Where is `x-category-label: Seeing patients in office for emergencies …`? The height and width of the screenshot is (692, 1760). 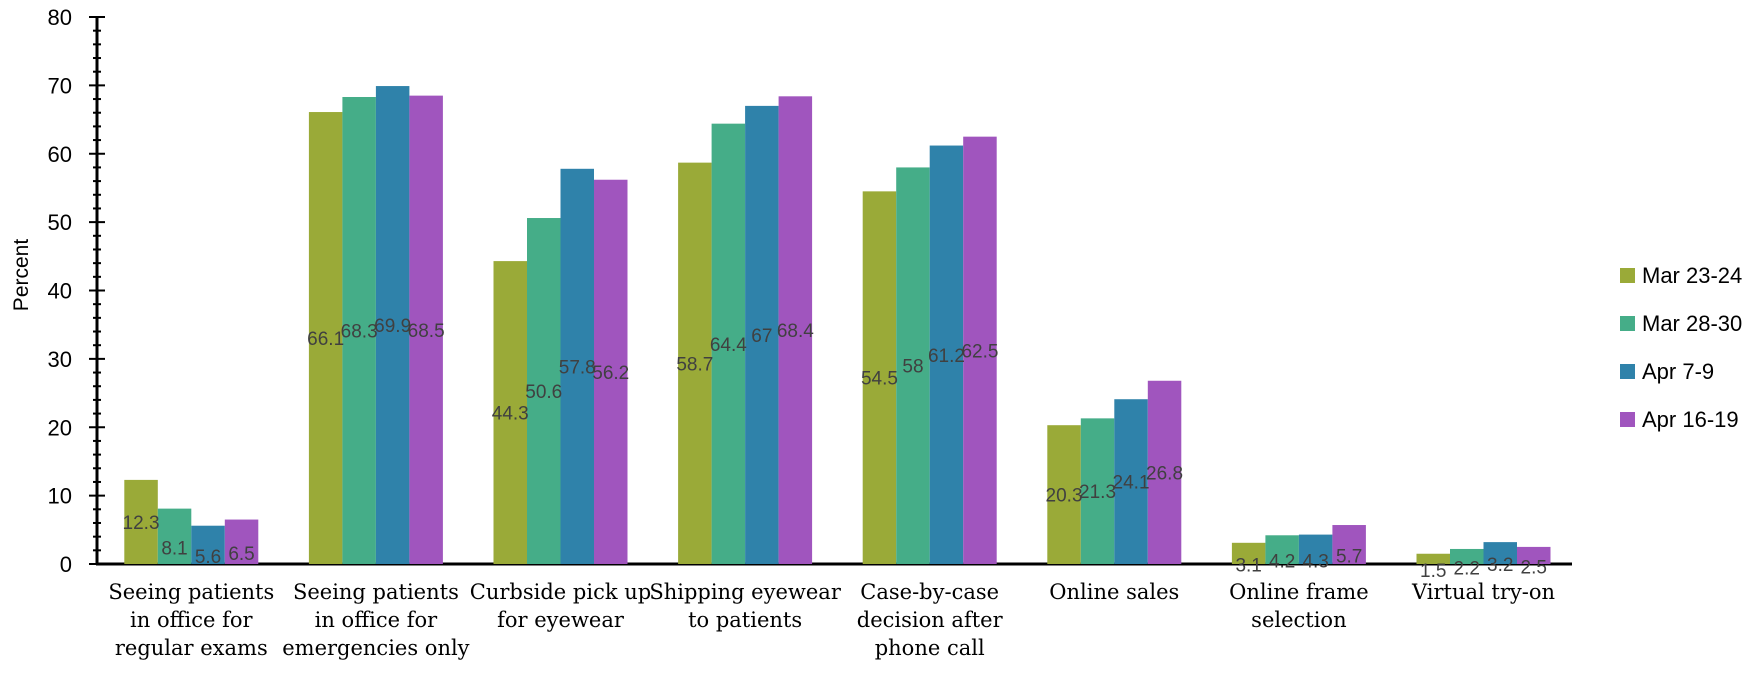 x-category-label: Seeing patients in office for emergencies … is located at coordinates (375, 620).